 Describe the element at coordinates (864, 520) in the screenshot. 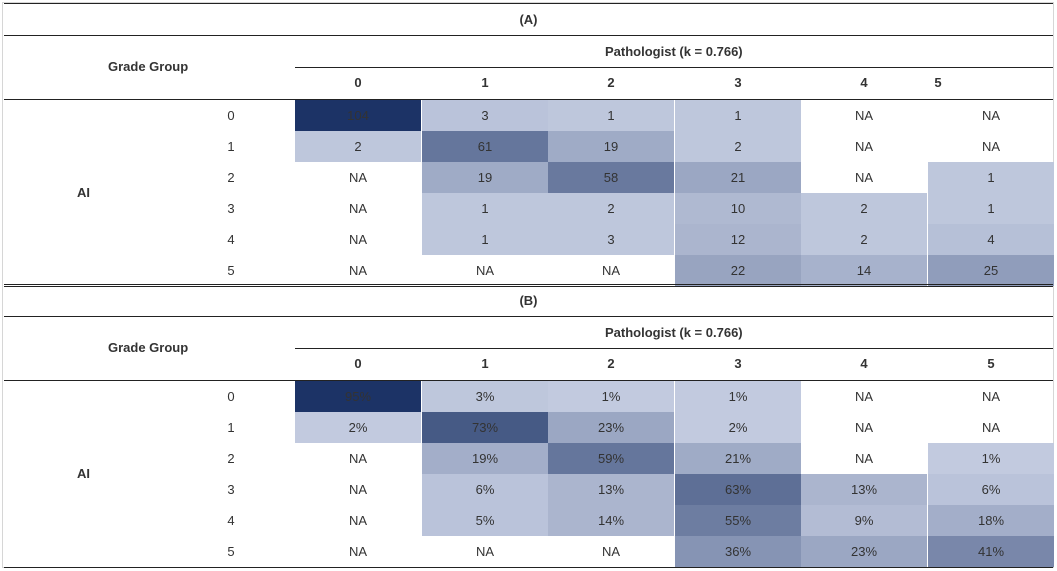

I see `matrix-cell: 9%` at that location.